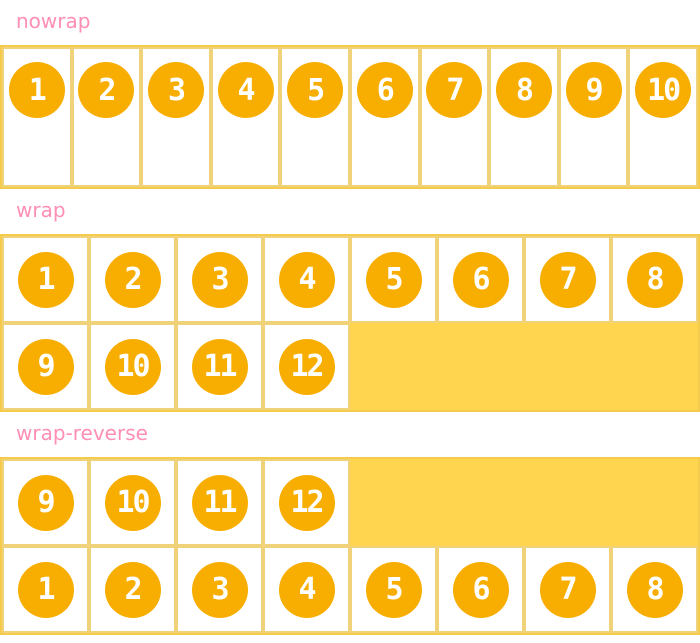 The width and height of the screenshot is (700, 643). I want to click on section-label-nowrap: nowrap, so click(53, 21).